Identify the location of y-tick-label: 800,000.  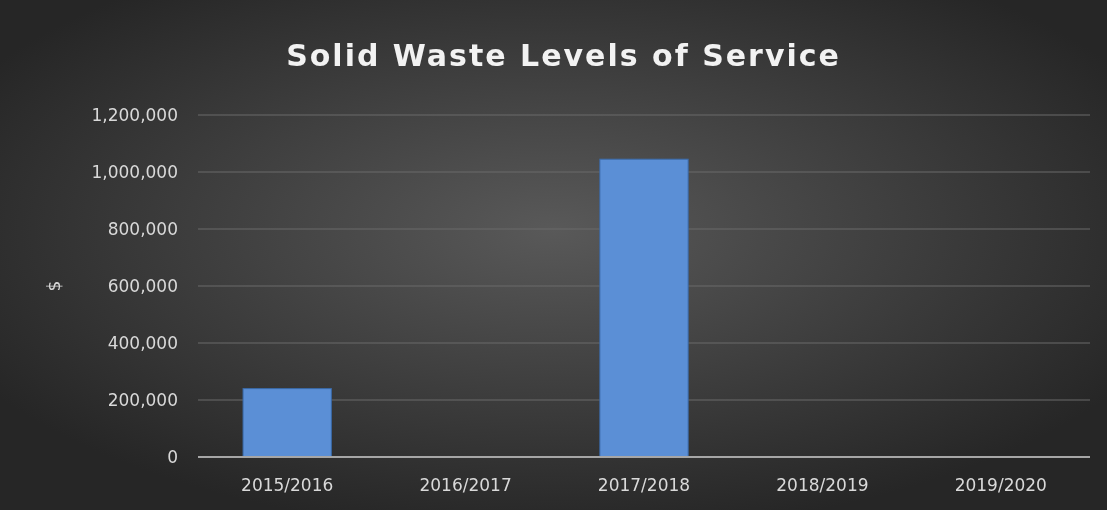
(142, 228).